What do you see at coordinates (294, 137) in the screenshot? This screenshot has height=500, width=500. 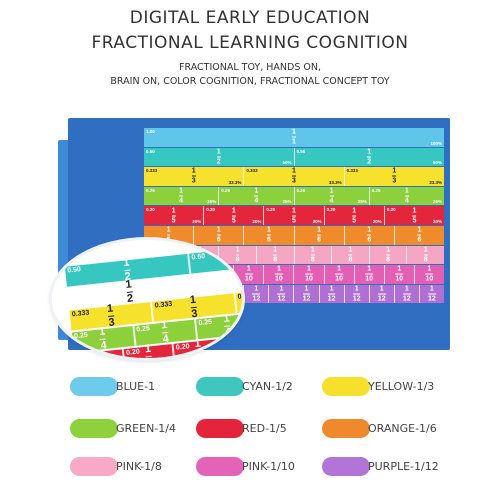 I see `fraction-piece: 1.00 100% 1 1` at bounding box center [294, 137].